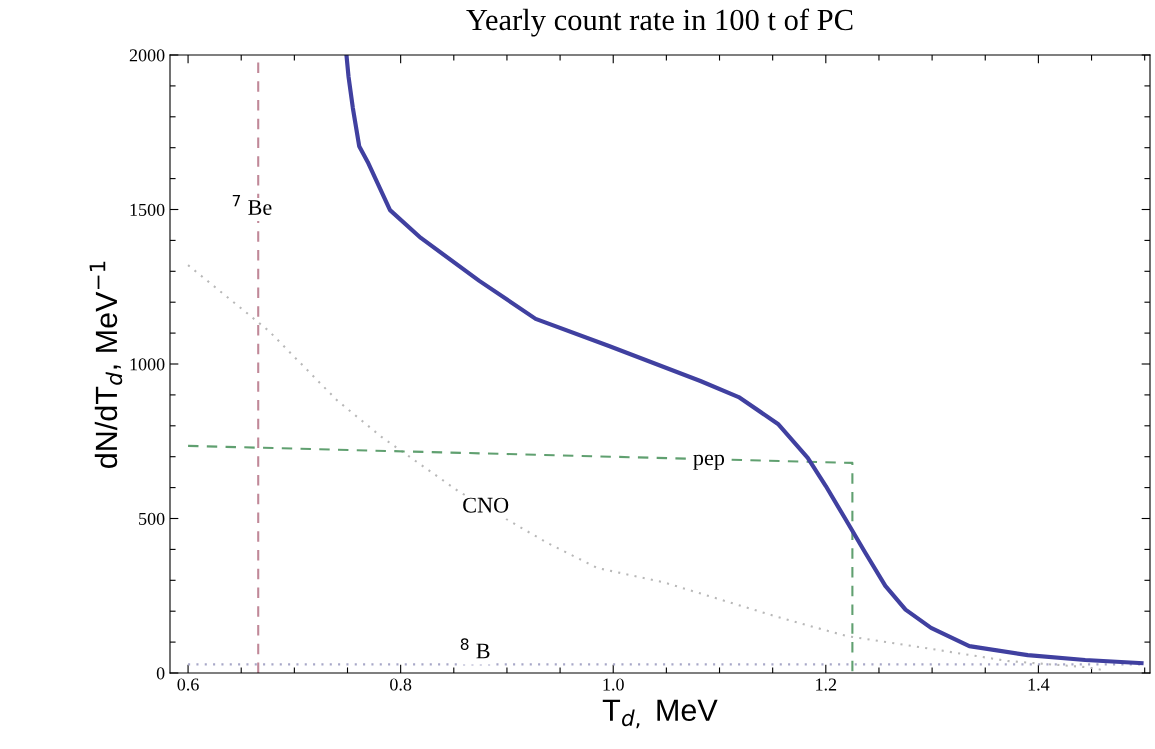 The width and height of the screenshot is (1155, 749). Describe the element at coordinates (709, 462) in the screenshot. I see `annotation: pep` at that location.